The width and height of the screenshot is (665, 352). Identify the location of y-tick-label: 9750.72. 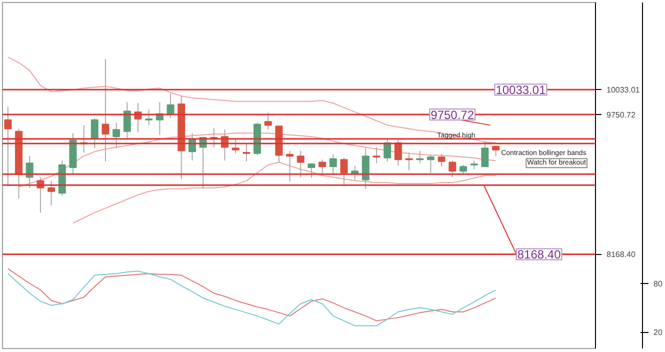
(621, 115).